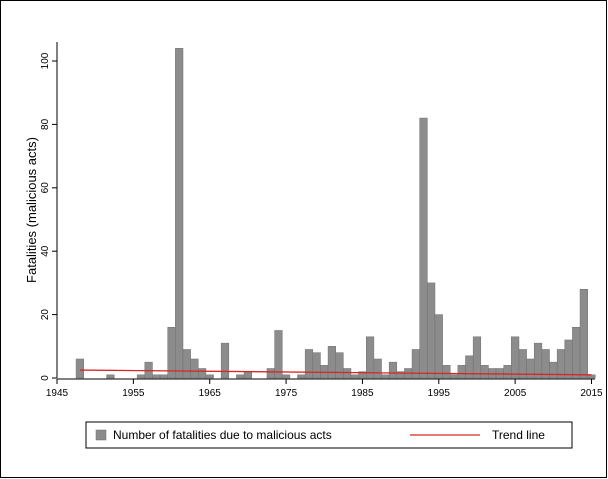 The image size is (608, 479). What do you see at coordinates (31, 210) in the screenshot?
I see `y-axis-title: Fatalities (malicious acts)` at bounding box center [31, 210].